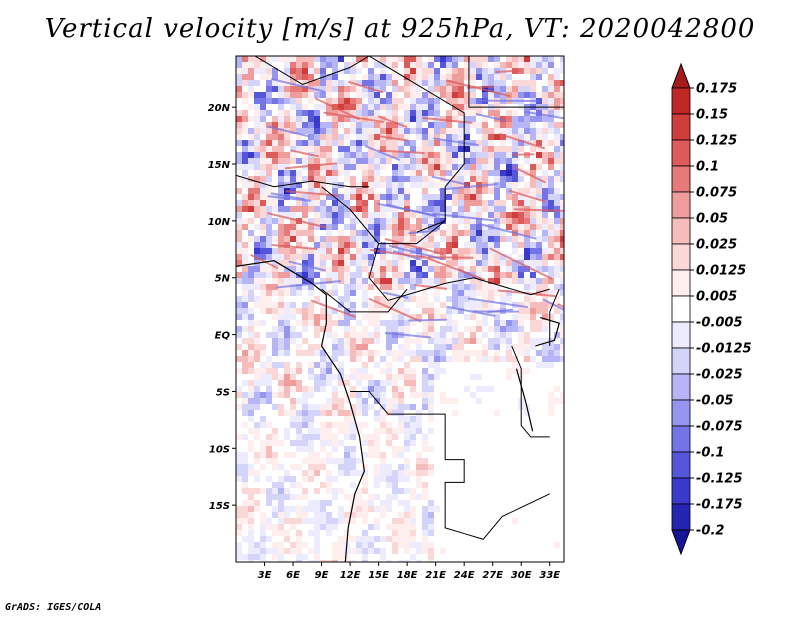 Image resolution: width=800 pixels, height=618 pixels. Describe the element at coordinates (719, 479) in the screenshot. I see `colorbar-label: -0.125` at that location.